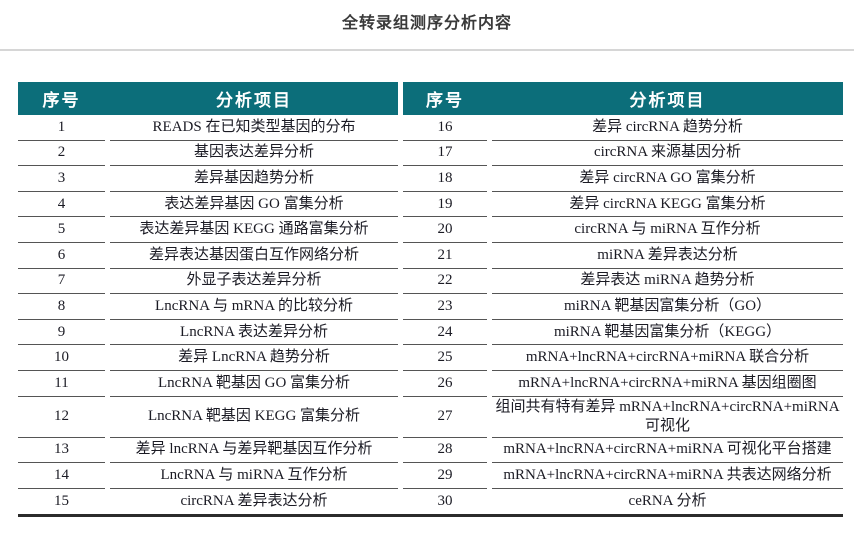  What do you see at coordinates (61, 501) in the screenshot?
I see `row-index: 15` at bounding box center [61, 501].